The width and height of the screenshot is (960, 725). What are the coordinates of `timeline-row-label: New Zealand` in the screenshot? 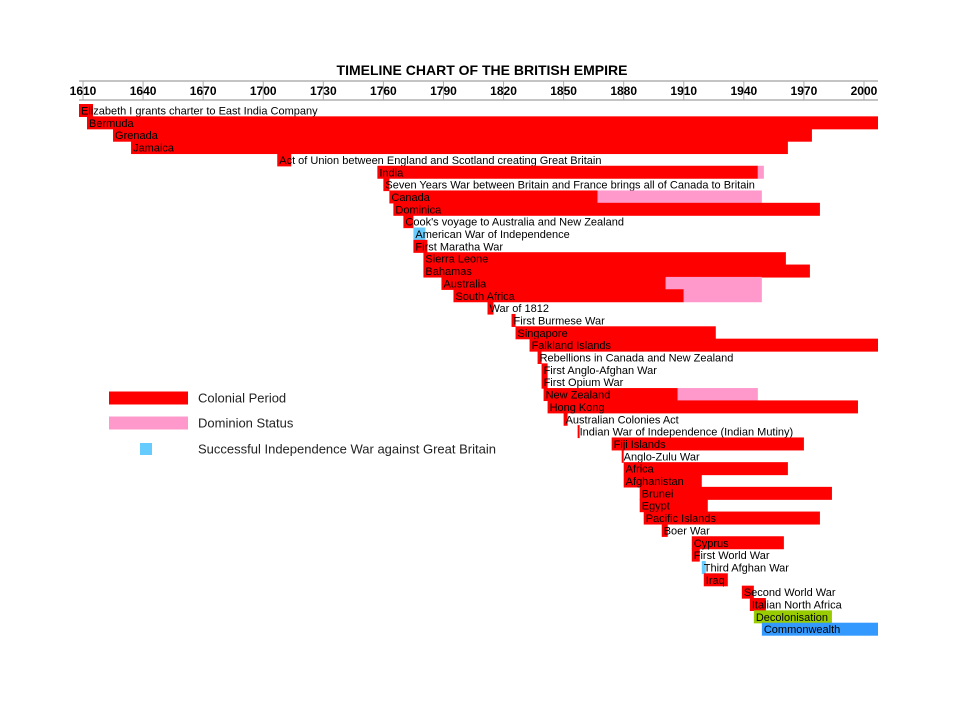 It's located at (578, 396).